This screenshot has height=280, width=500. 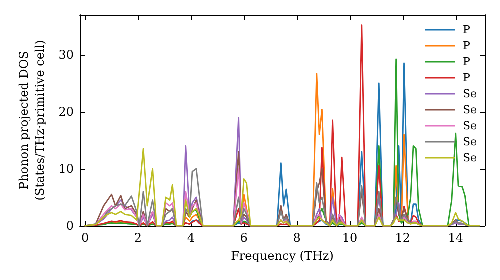 I want to click on x-tick-label: 0, so click(x=85, y=238).